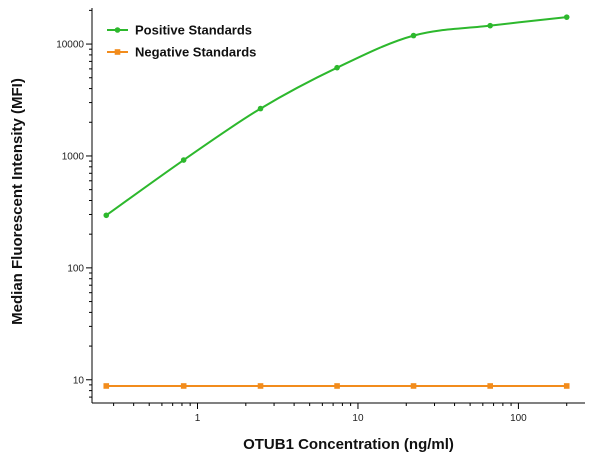 The height and width of the screenshot is (464, 603). Describe the element at coordinates (17, 201) in the screenshot. I see `y-axis-title: Median Fluorescent Intensity (MFI)` at that location.